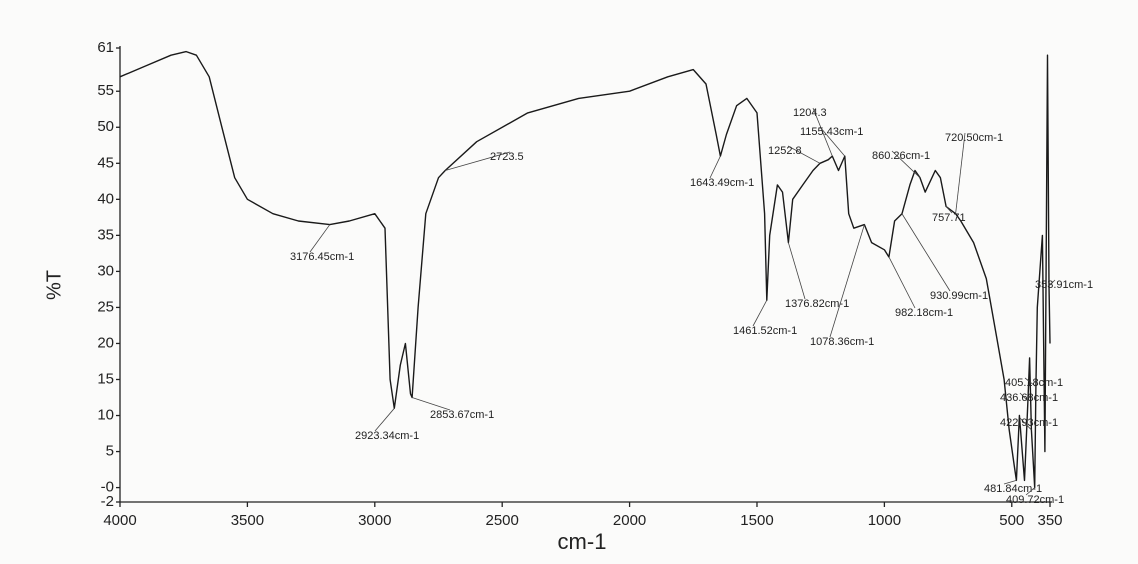 The image size is (1138, 564). What do you see at coordinates (462, 415) in the screenshot?
I see `annotation-label: 2853.67cm-1` at bounding box center [462, 415].